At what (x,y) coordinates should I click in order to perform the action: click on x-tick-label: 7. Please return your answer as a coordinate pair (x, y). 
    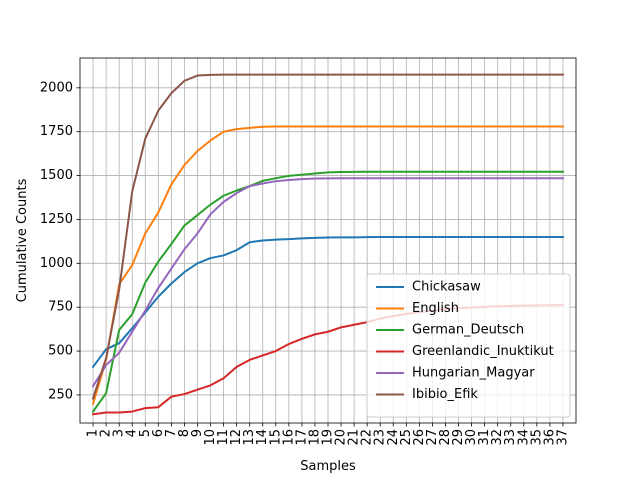
    Looking at the image, I should click on (171, 433).